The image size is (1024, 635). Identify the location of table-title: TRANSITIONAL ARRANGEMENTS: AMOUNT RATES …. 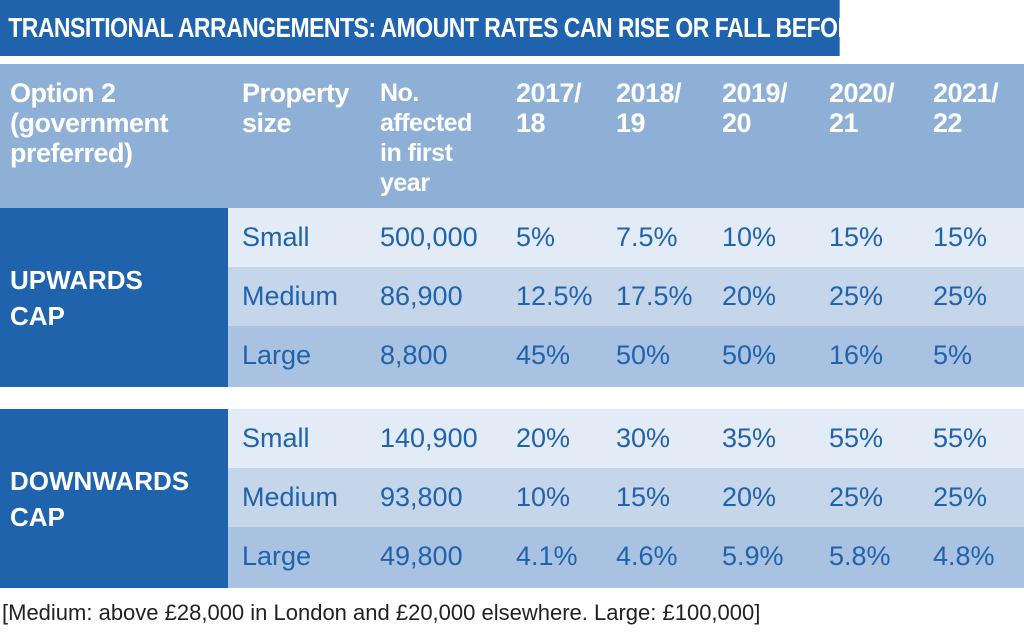
(512, 28).